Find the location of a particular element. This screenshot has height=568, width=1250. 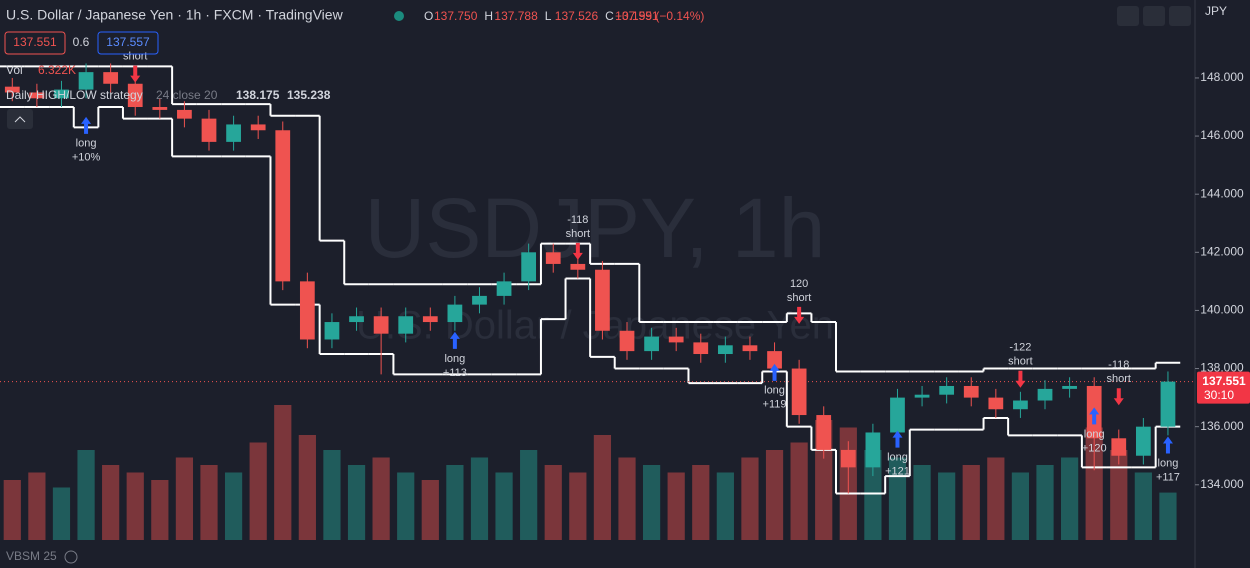

ohlc-value: 137.750 is located at coordinates (456, 16).